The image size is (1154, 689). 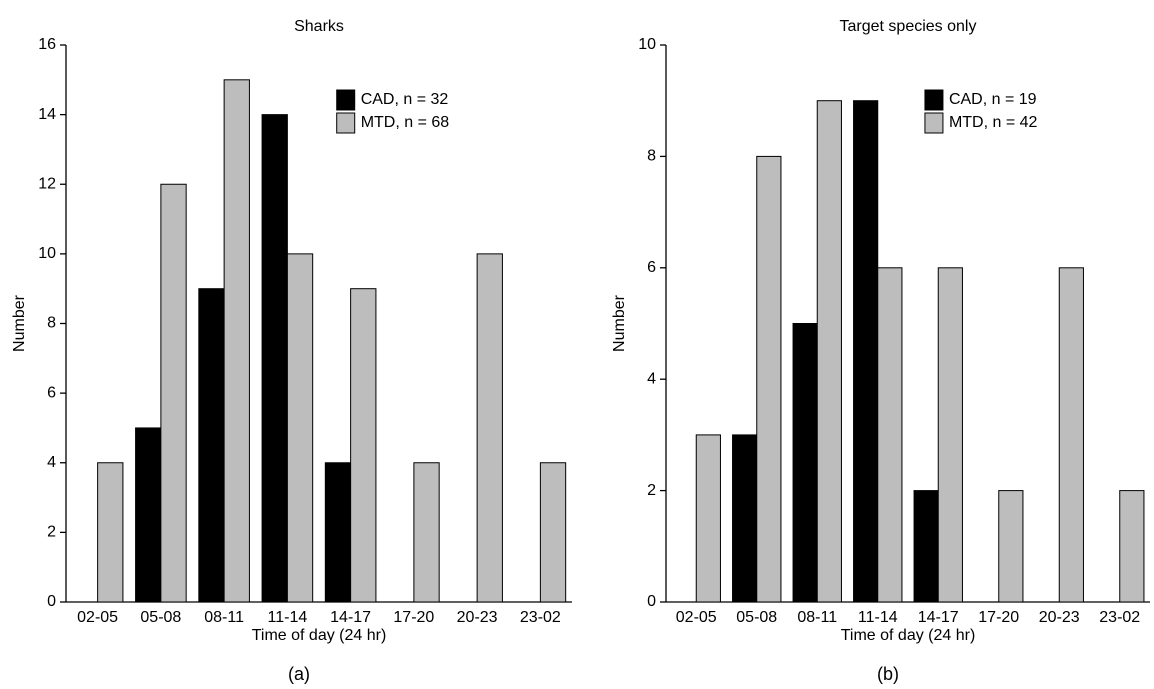 What do you see at coordinates (908, 26) in the screenshot?
I see `chart-title: Target species only` at bounding box center [908, 26].